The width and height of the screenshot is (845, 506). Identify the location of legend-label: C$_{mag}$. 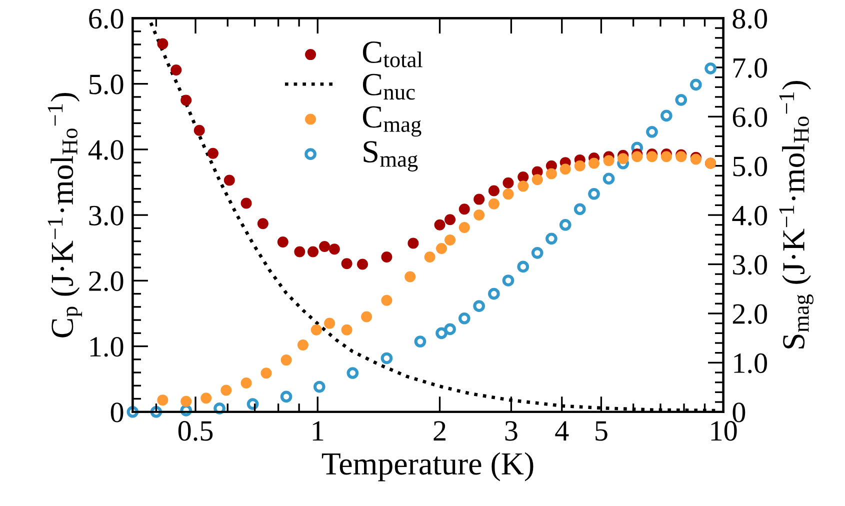
(392, 121).